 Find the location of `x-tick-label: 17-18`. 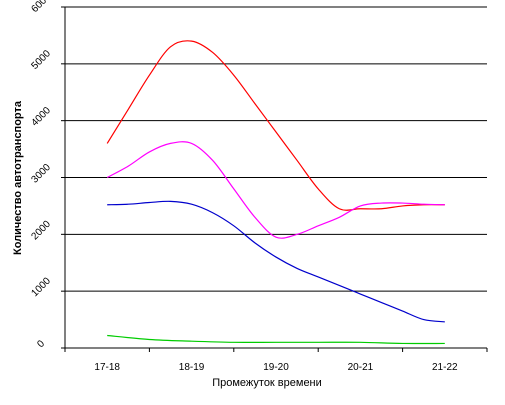

x-tick-label: 17-18 is located at coordinates (107, 367).